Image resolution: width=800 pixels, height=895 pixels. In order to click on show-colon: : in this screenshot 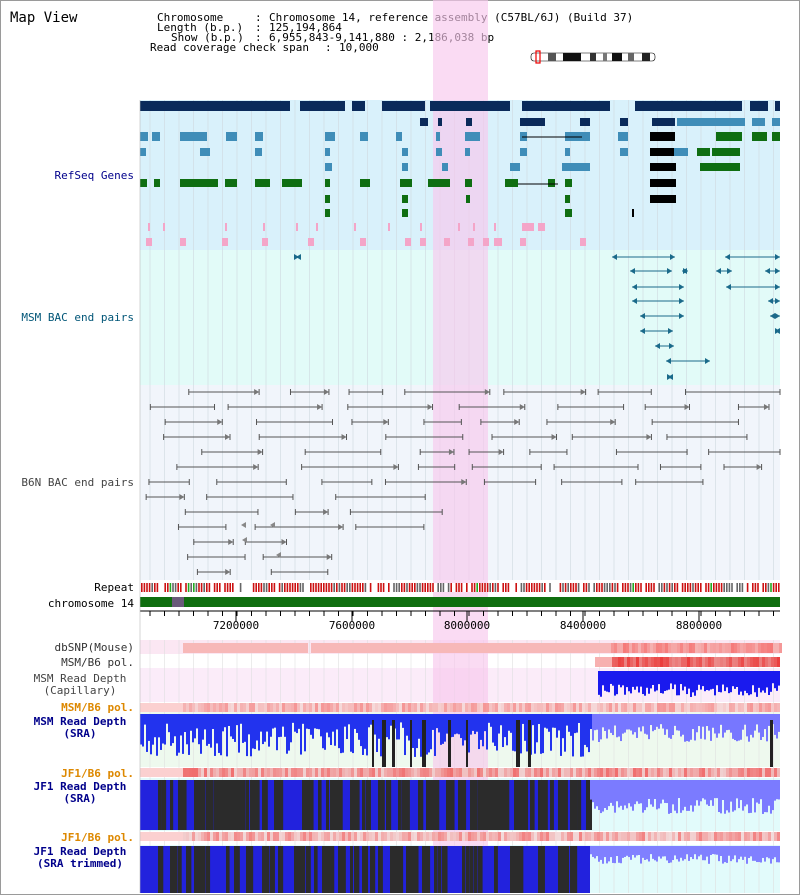, I will do `click(258, 37)`.